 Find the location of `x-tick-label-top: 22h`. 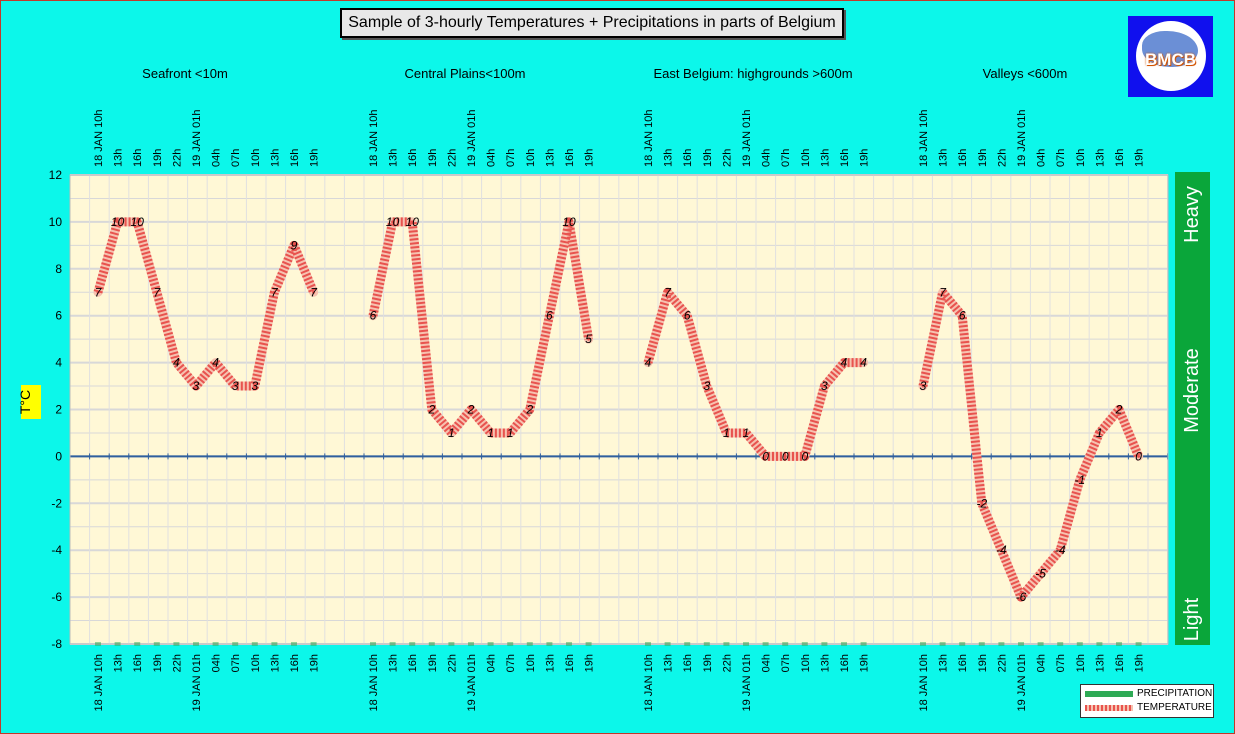

x-tick-label-top: 22h is located at coordinates (727, 158).